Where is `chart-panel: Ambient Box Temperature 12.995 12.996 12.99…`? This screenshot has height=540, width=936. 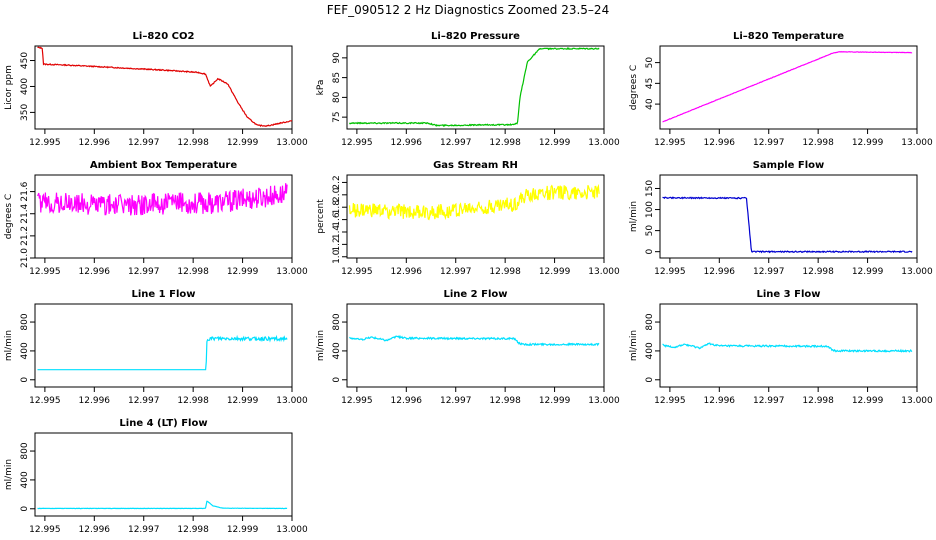
chart-panel: Ambient Box Temperature 12.995 12.996 12.99… is located at coordinates (156, 218).